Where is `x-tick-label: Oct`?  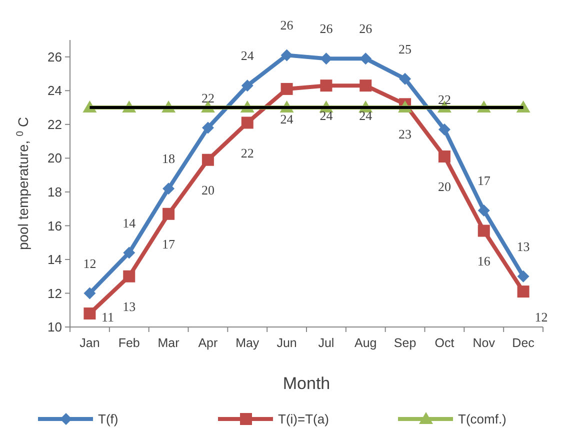
x-tick-label: Oct is located at coordinates (444, 343).